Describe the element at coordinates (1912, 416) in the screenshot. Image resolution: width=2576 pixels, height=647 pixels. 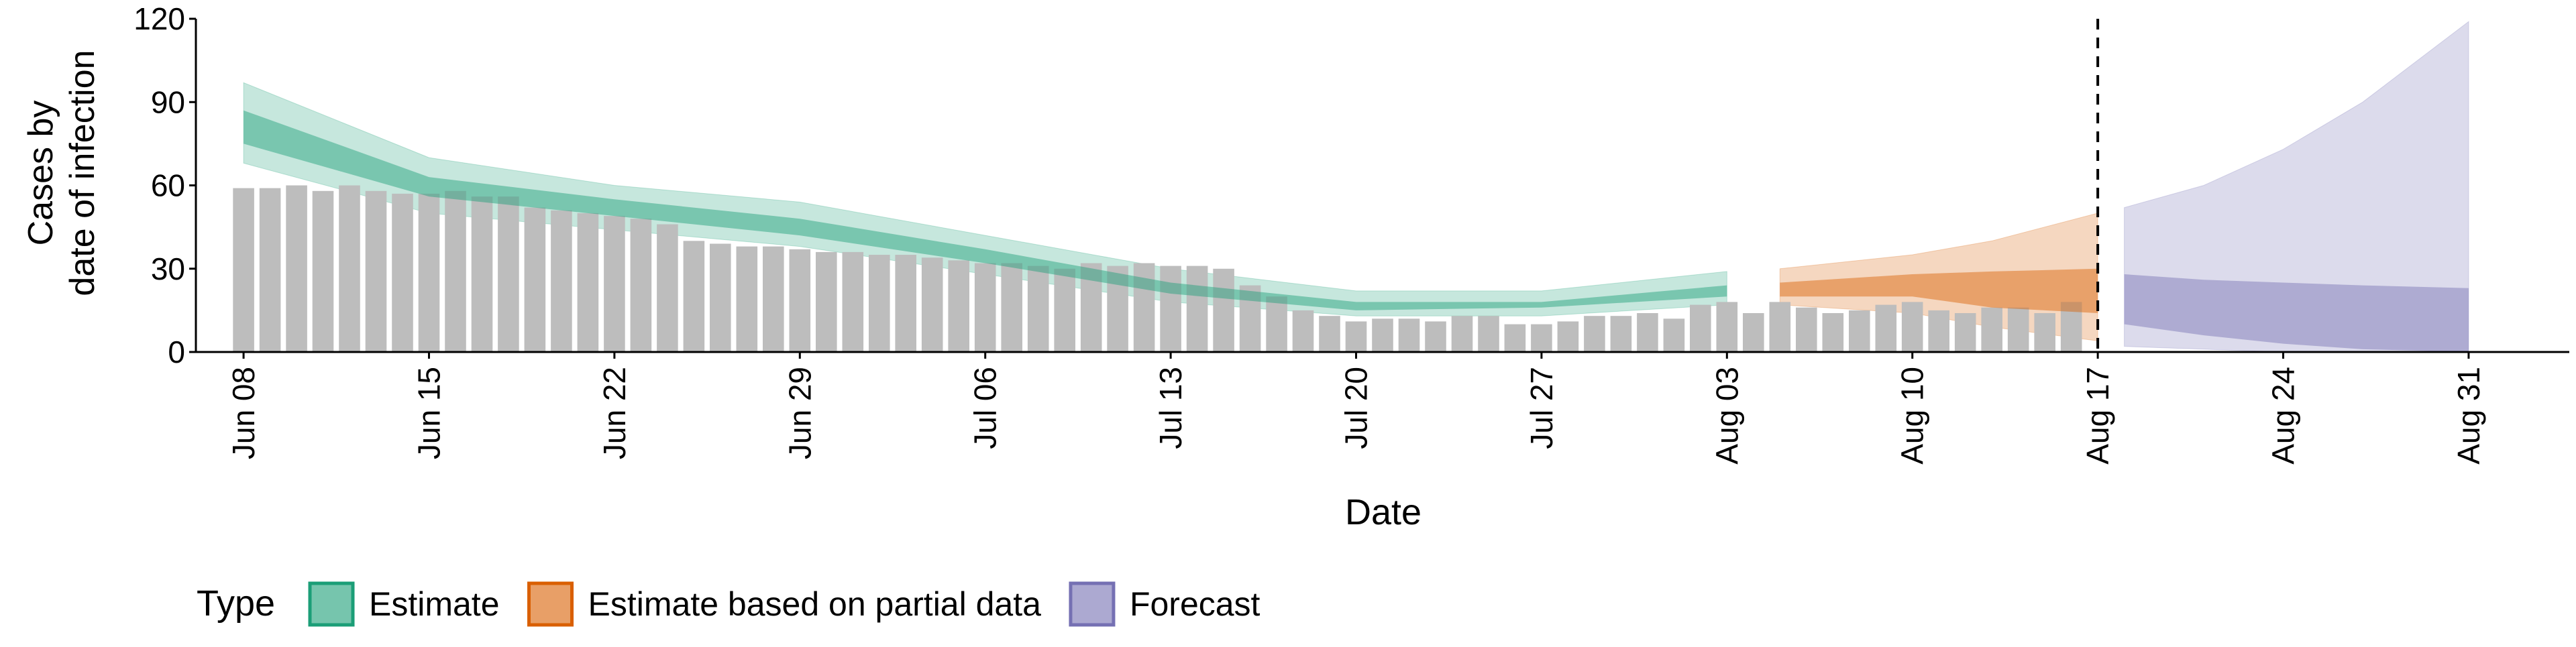
I see `x-tick-label: Aug 10` at that location.